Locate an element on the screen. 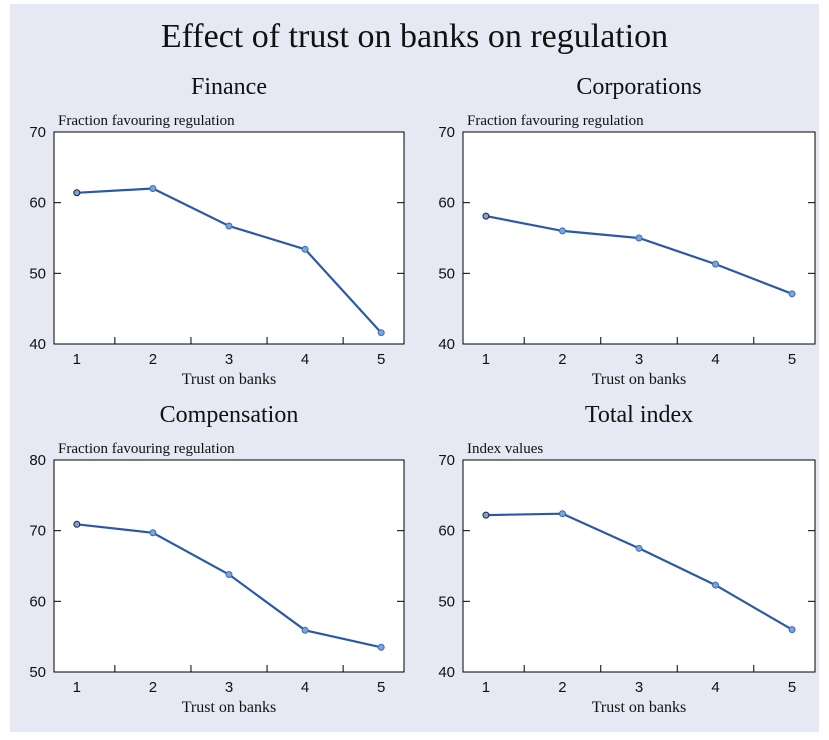 Image resolution: width=829 pixels, height=740 pixels. panel-title: Total index is located at coordinates (639, 415).